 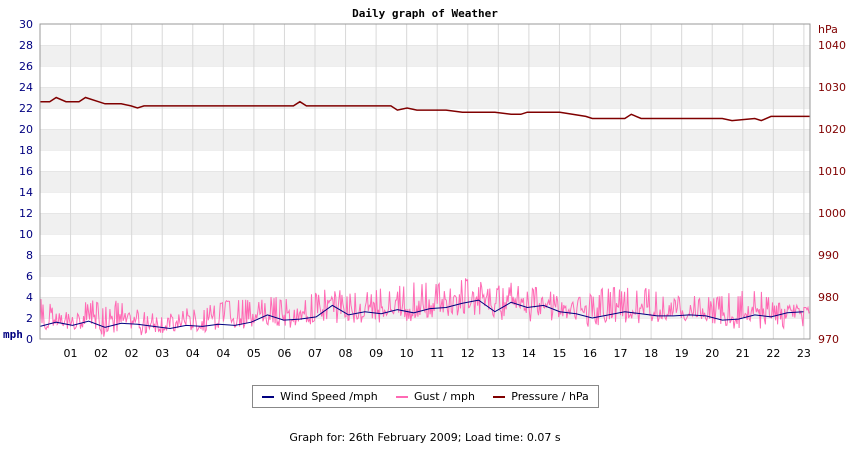 I want to click on gust-swatch, so click(x=402, y=396).